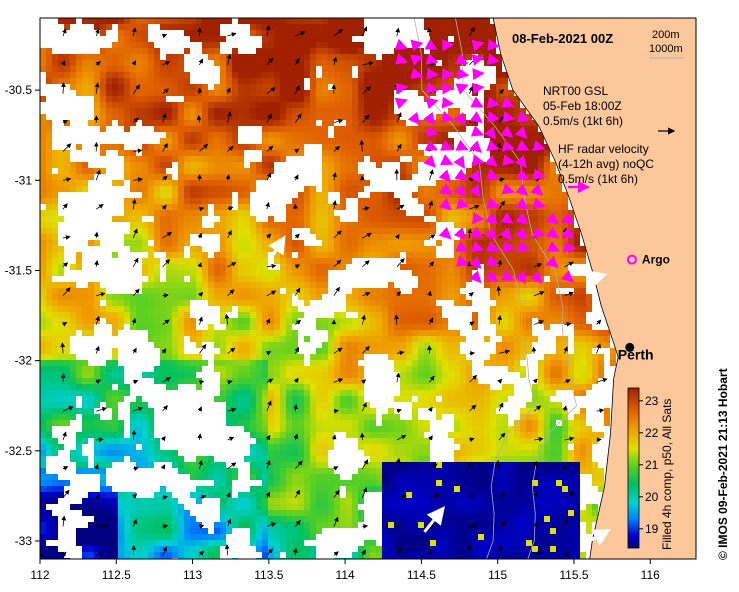 This screenshot has width=739, height=592. Describe the element at coordinates (636, 354) in the screenshot. I see `perth-label: Perth` at that location.